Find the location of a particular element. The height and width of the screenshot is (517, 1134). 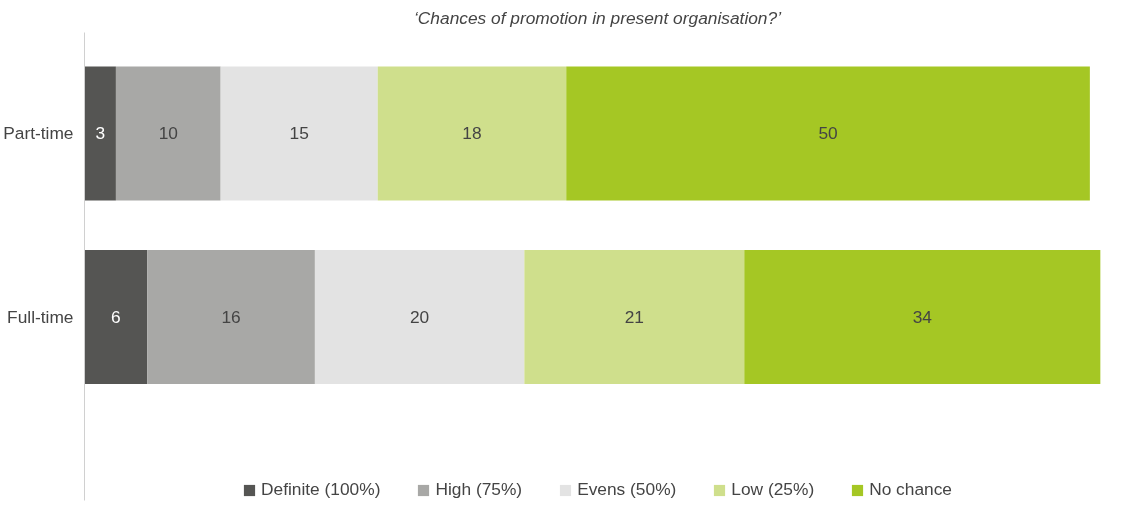

data-label: 10 is located at coordinates (168, 133).